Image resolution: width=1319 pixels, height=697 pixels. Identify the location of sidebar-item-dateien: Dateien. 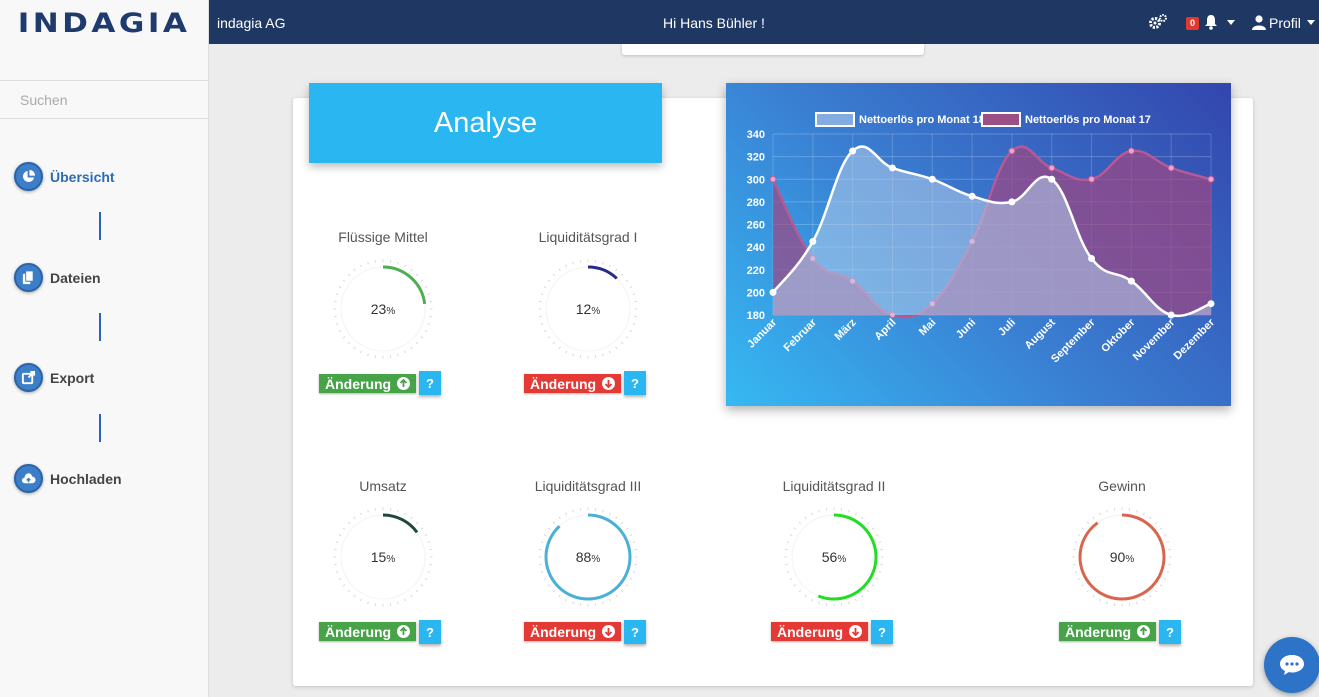
(57, 277).